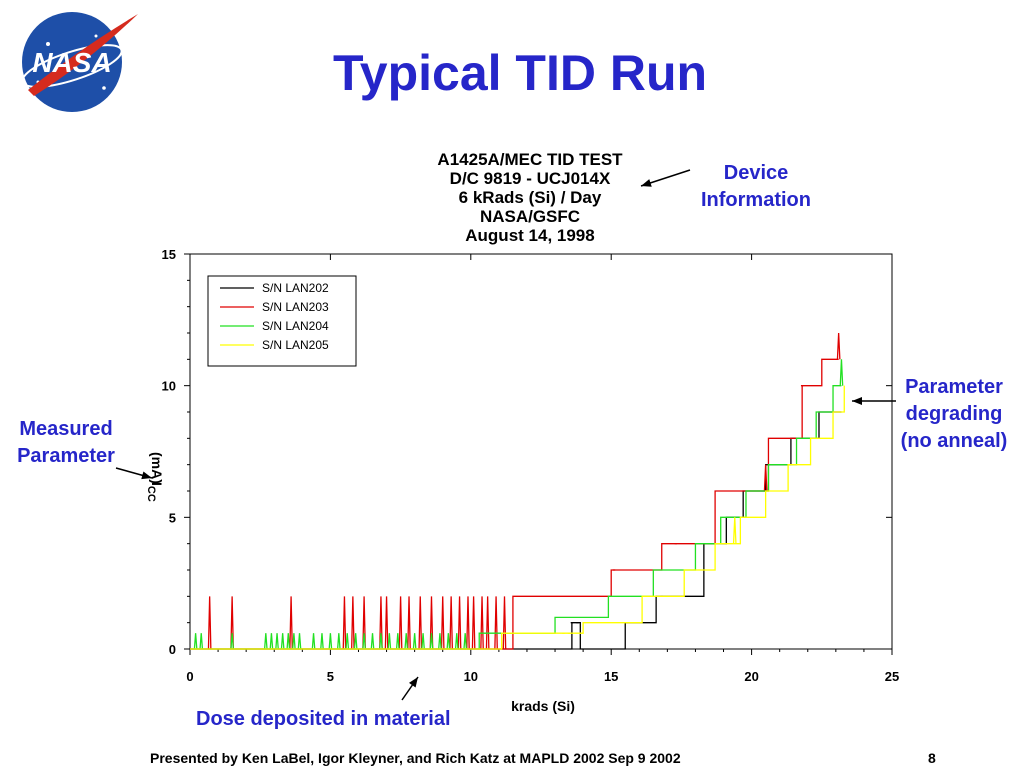 This screenshot has width=1024, height=768. What do you see at coordinates (295, 307) in the screenshot?
I see `legend-label: S/N LAN203` at bounding box center [295, 307].